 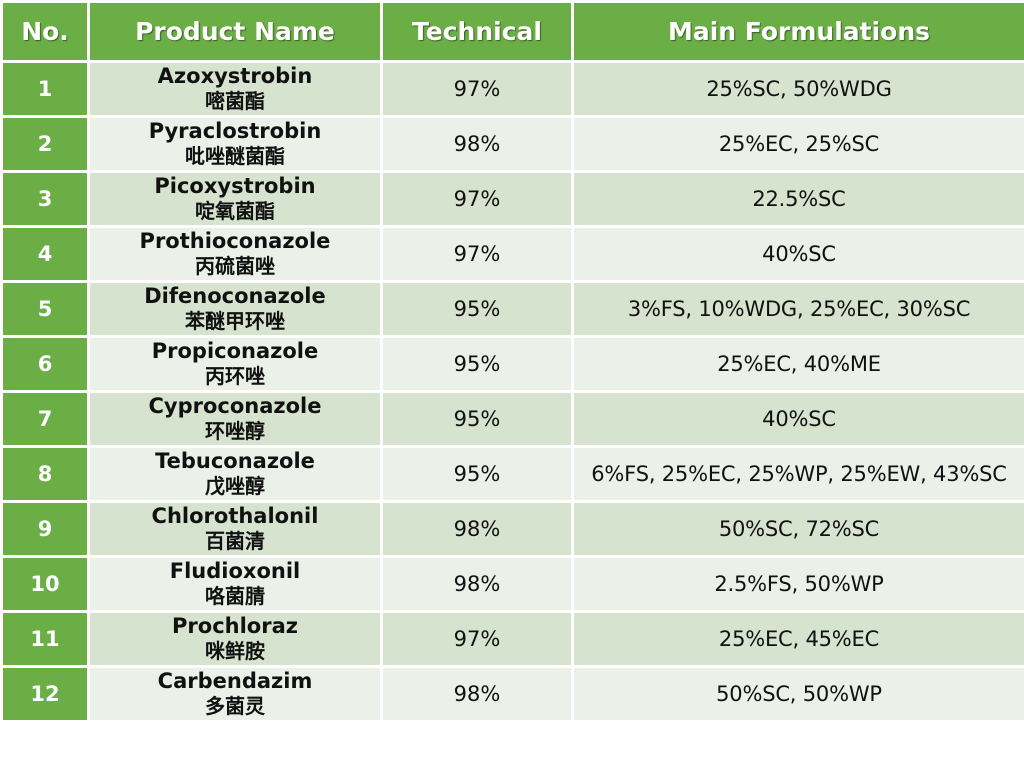 I want to click on product-name-cn: 咪鲜胺, so click(x=235, y=651).